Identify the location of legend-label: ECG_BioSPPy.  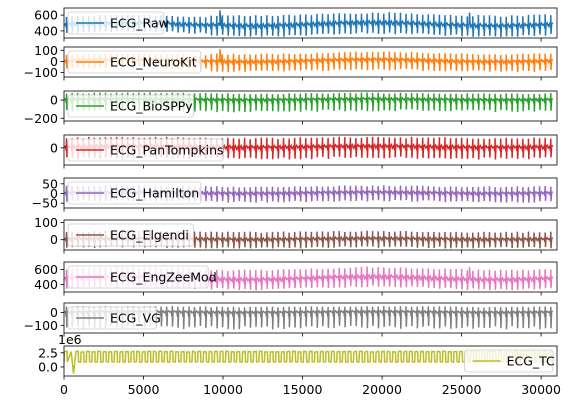
(151, 106).